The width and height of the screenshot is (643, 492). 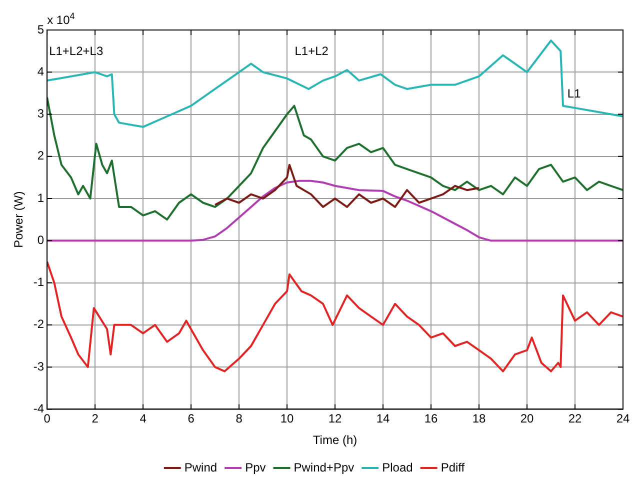 What do you see at coordinates (19, 219) in the screenshot?
I see `y-axis-title: Power (W)` at bounding box center [19, 219].